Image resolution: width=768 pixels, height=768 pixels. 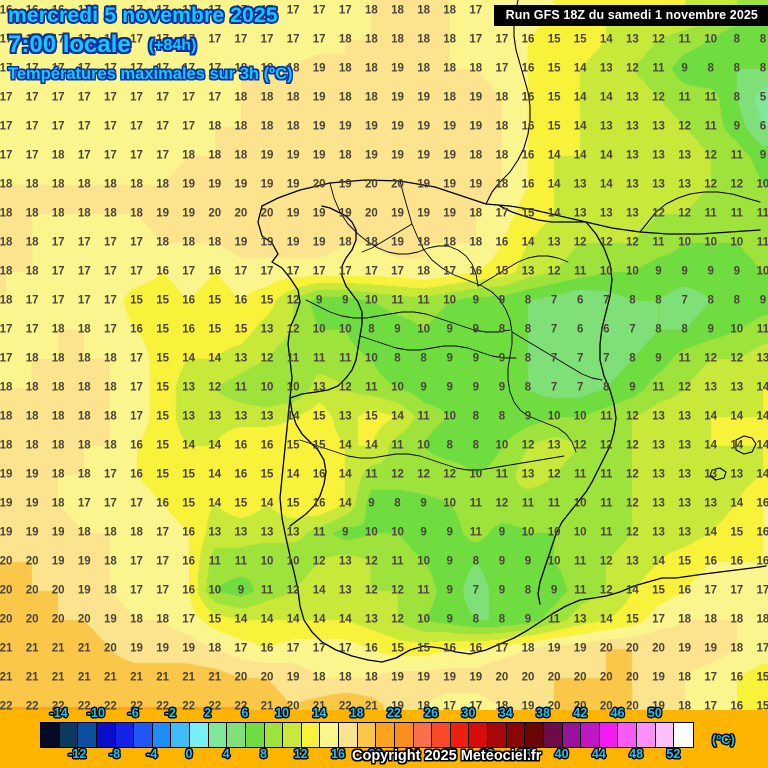 I want to click on legend-tick-label-top: 18, so click(x=356, y=713).